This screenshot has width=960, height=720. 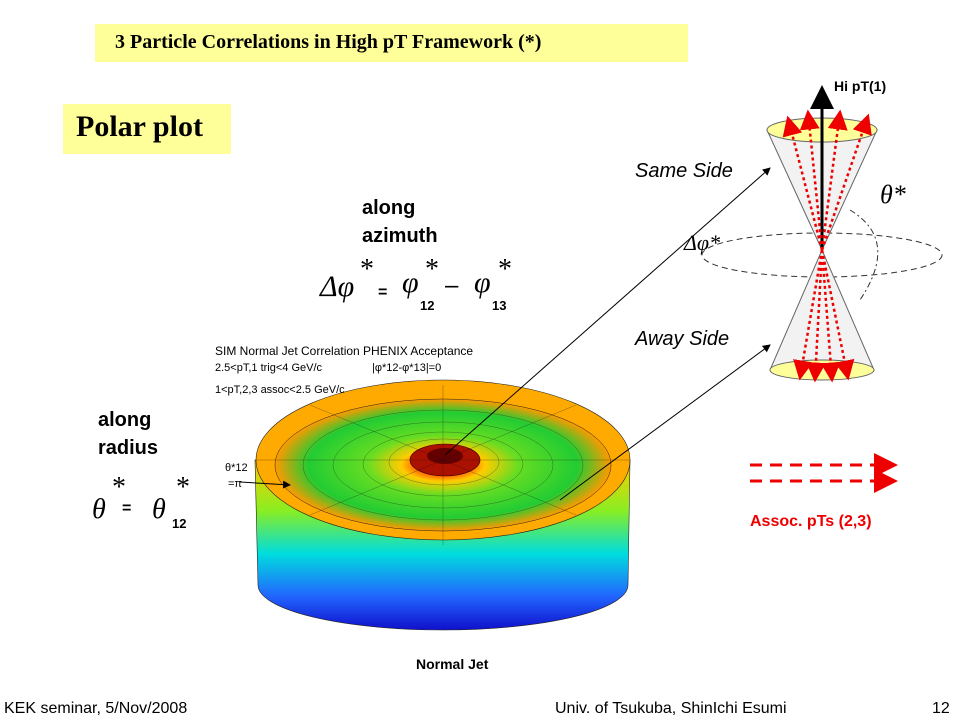 I want to click on footer-left: KEK seminar, 5/Nov/2008, so click(x=96, y=708).